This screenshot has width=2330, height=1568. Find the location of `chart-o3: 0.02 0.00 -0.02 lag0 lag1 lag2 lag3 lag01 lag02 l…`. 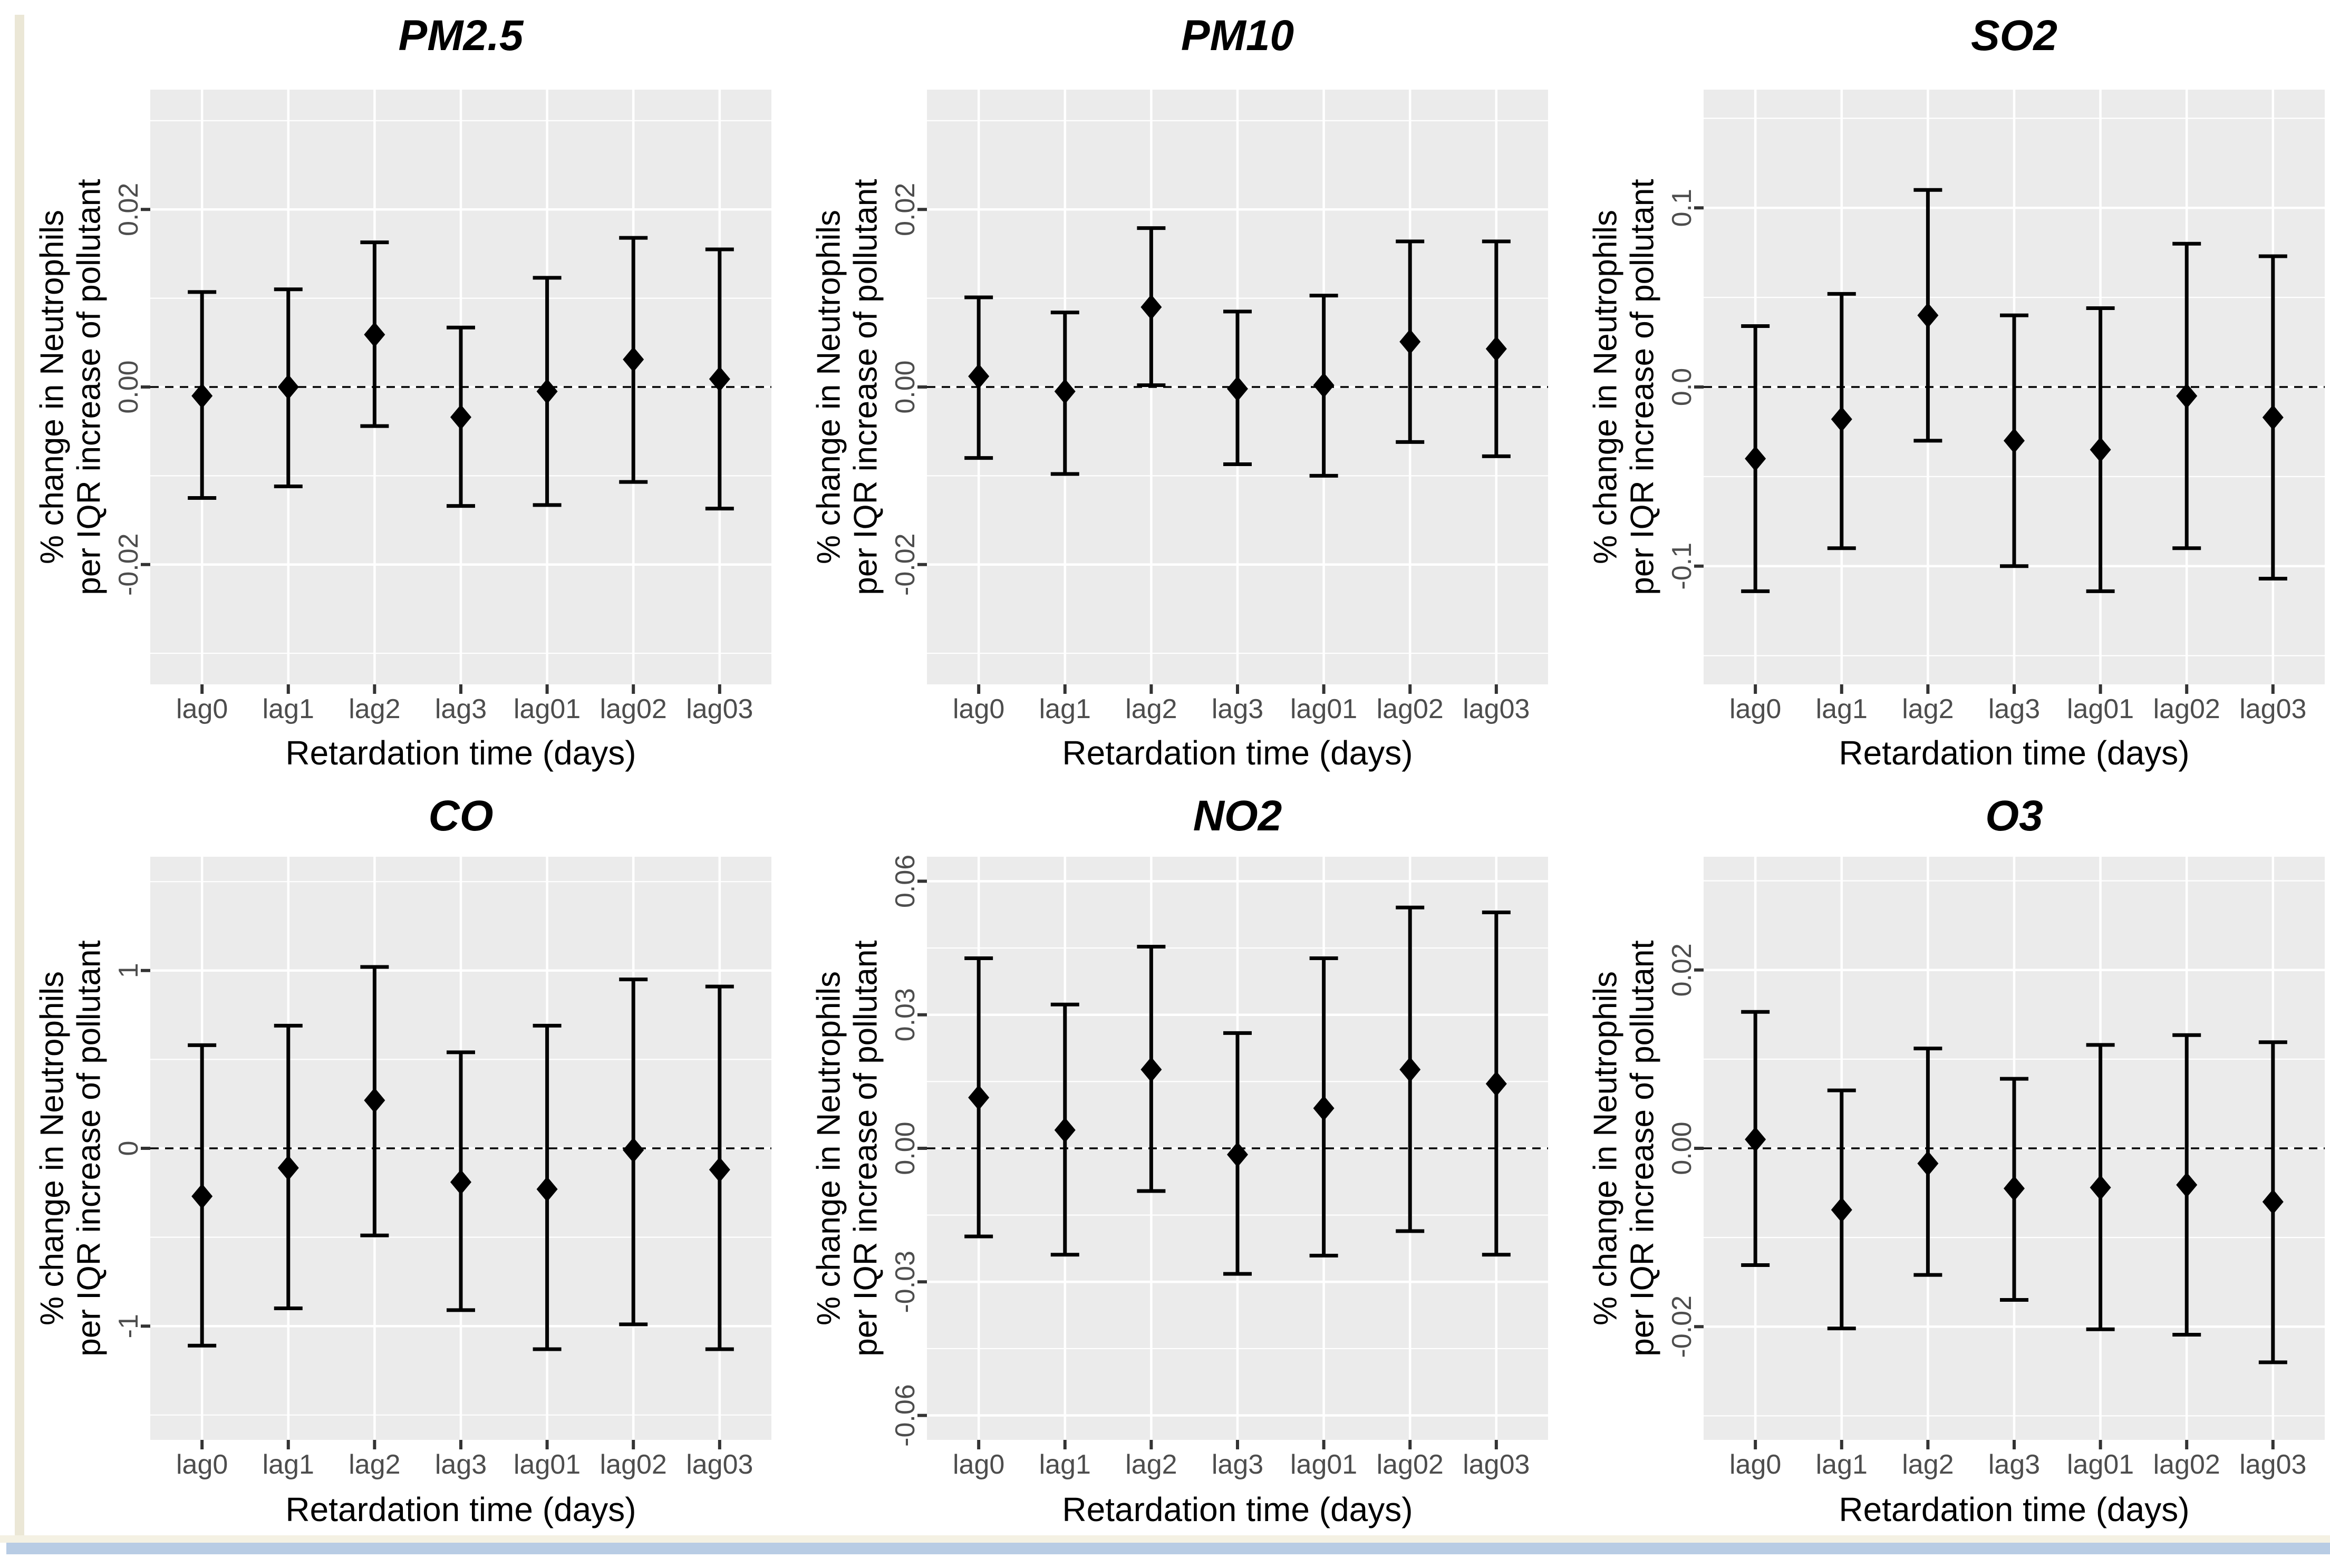

chart-o3: 0.02 0.00 -0.02 lag0 lag1 lag2 lag3 lag01 lag02 l… is located at coordinates (1957, 1160).